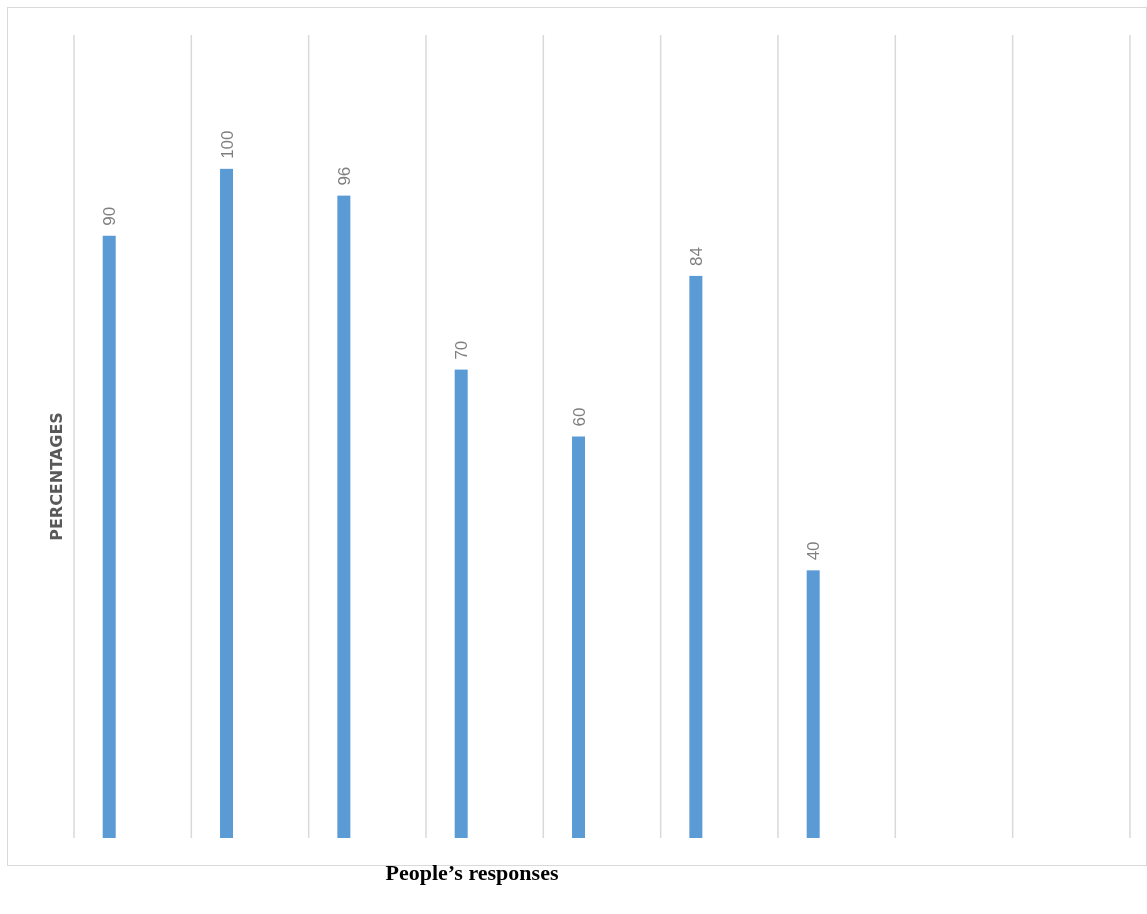  I want to click on data-label: 100, so click(227, 144).